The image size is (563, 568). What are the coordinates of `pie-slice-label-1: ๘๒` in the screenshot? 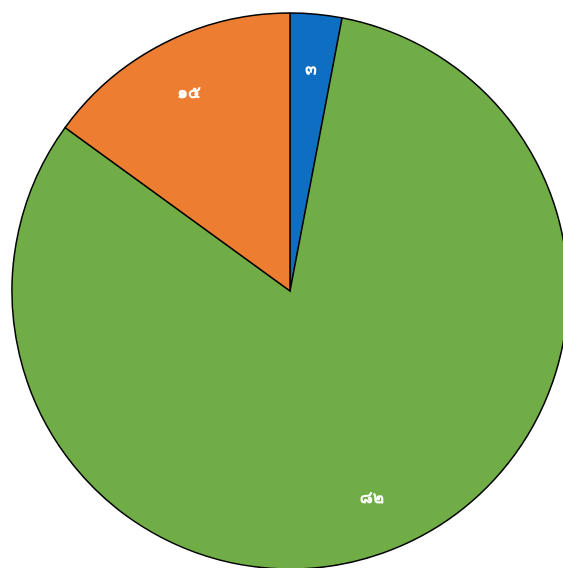 It's located at (372, 498).